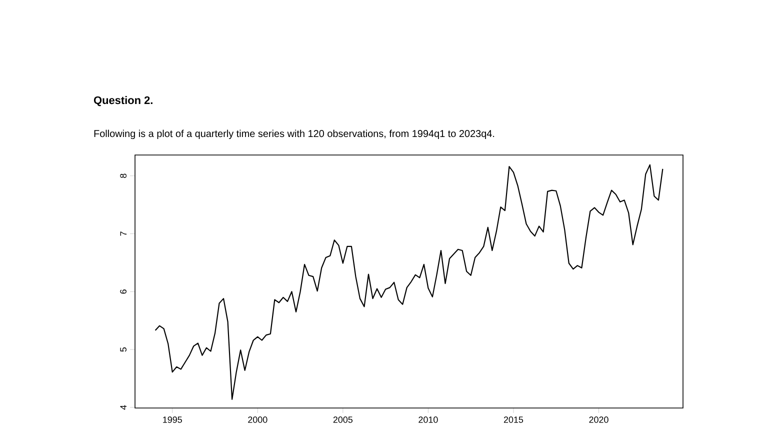 This screenshot has height=441, width=784. Describe the element at coordinates (123, 176) in the screenshot. I see `y-tick-label: 8` at that location.